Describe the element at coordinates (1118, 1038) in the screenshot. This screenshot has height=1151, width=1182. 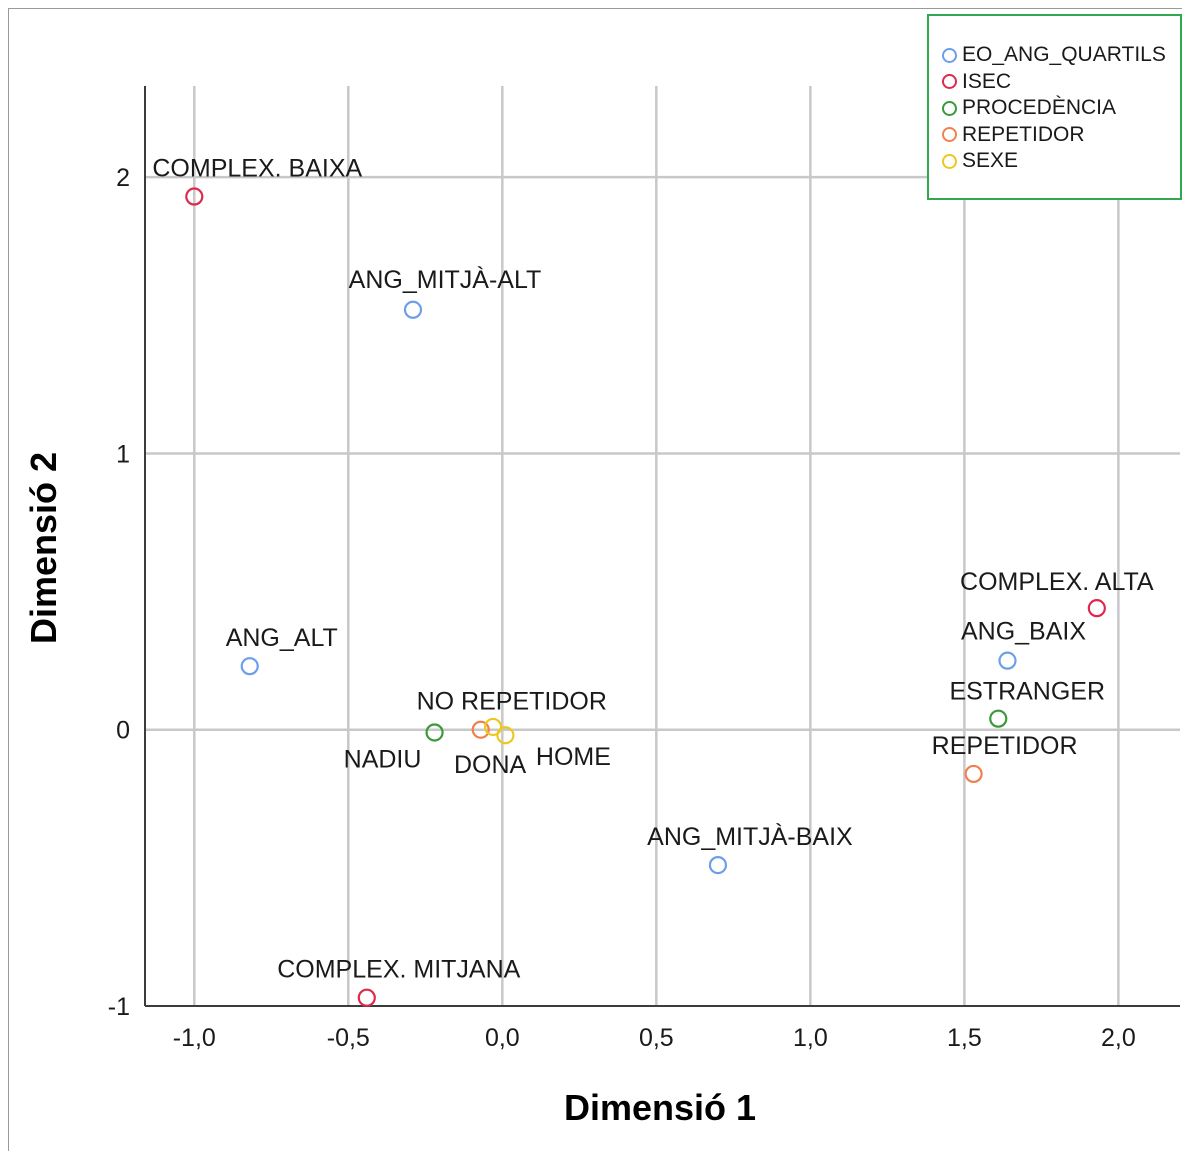
I see `x-tick-label: 2,0` at that location.